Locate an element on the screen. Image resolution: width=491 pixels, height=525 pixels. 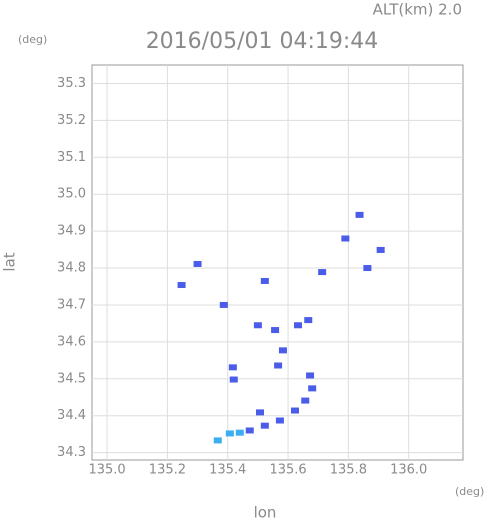
x-tick-label: 135.2 is located at coordinates (167, 470).